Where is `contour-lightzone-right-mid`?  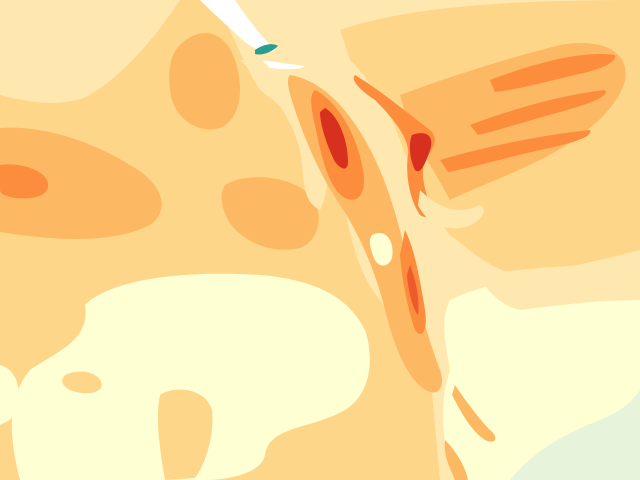
contour-lightzone-right-mid is located at coordinates (560, 286).